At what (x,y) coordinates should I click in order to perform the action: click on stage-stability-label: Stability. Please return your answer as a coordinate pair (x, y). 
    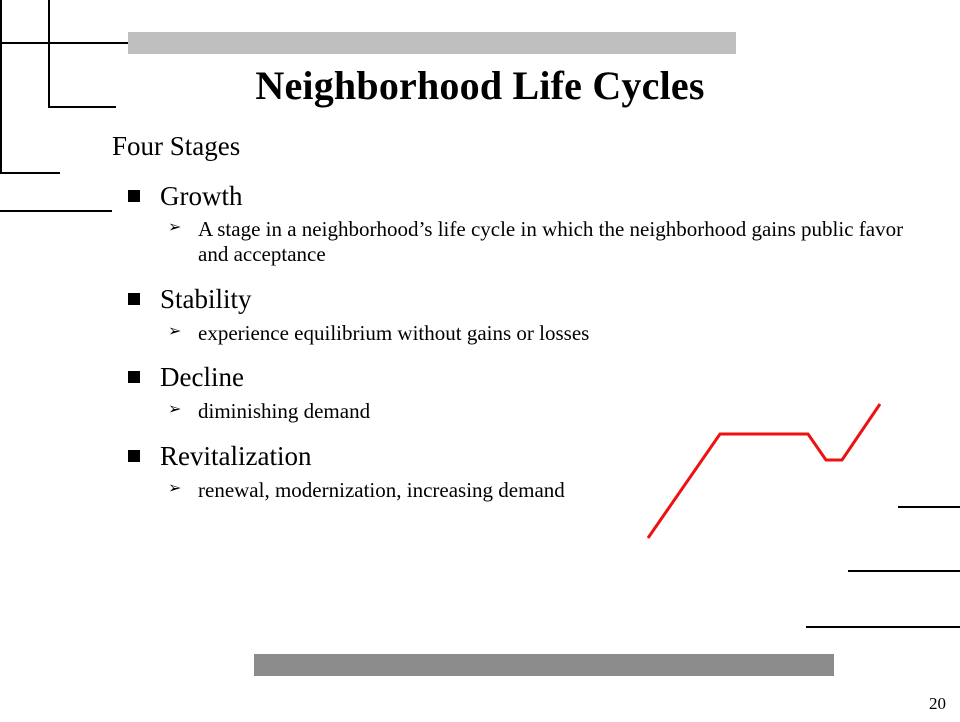
    Looking at the image, I should click on (206, 298).